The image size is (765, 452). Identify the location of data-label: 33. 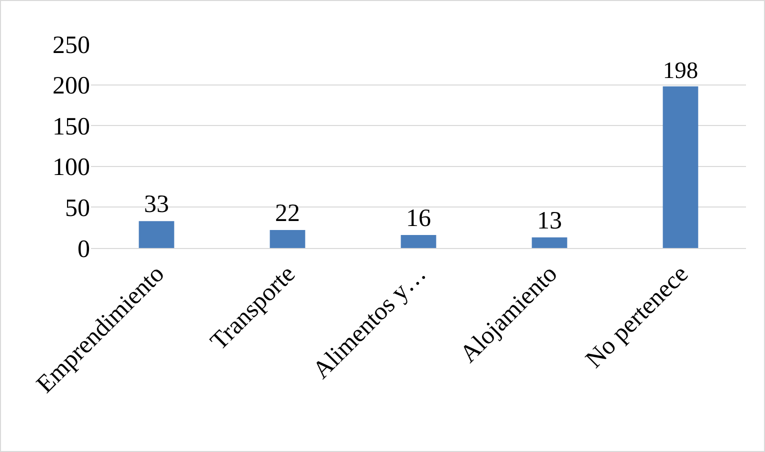
(157, 204).